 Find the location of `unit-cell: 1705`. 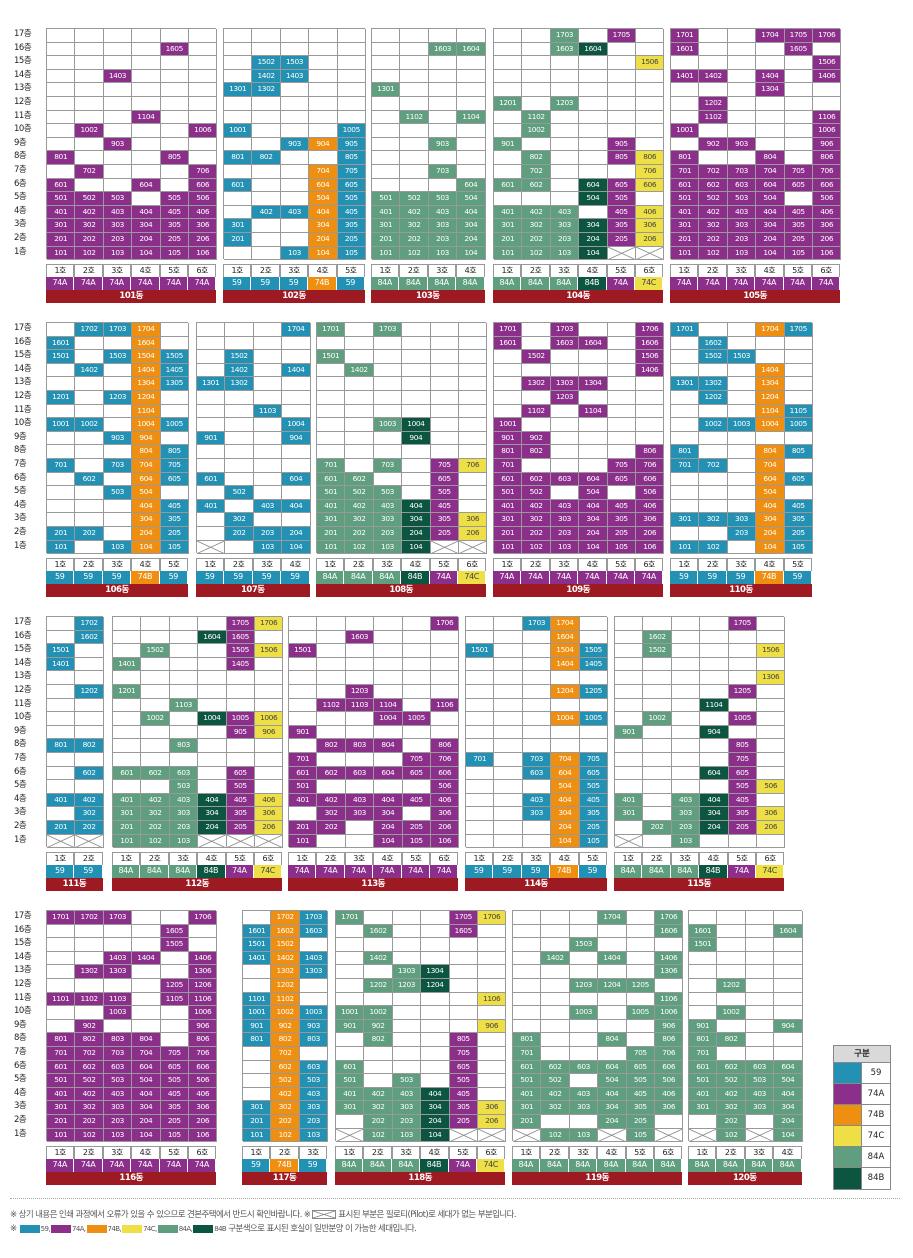

unit-cell: 1705 is located at coordinates (621, 36).